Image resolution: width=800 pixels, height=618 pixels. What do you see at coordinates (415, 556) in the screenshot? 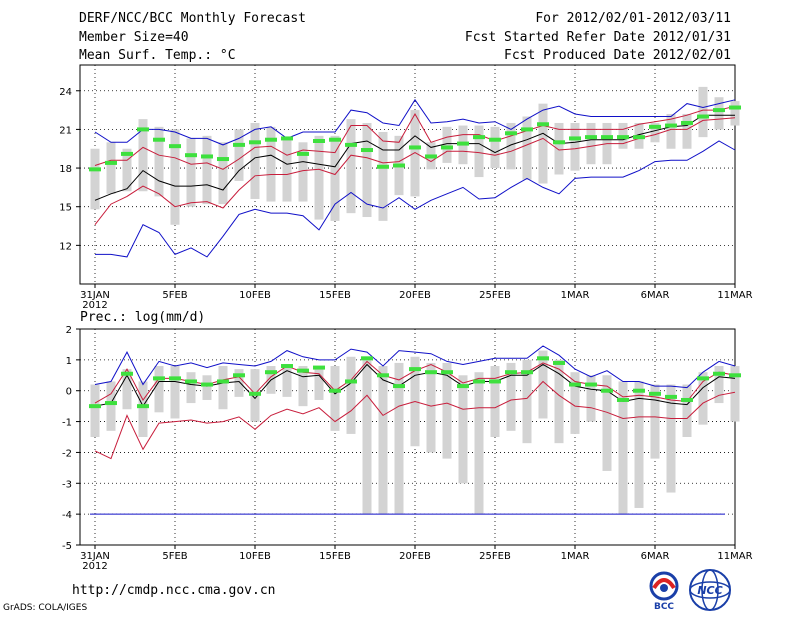
I see `prec-xtick-label: 20FEB` at bounding box center [415, 556].